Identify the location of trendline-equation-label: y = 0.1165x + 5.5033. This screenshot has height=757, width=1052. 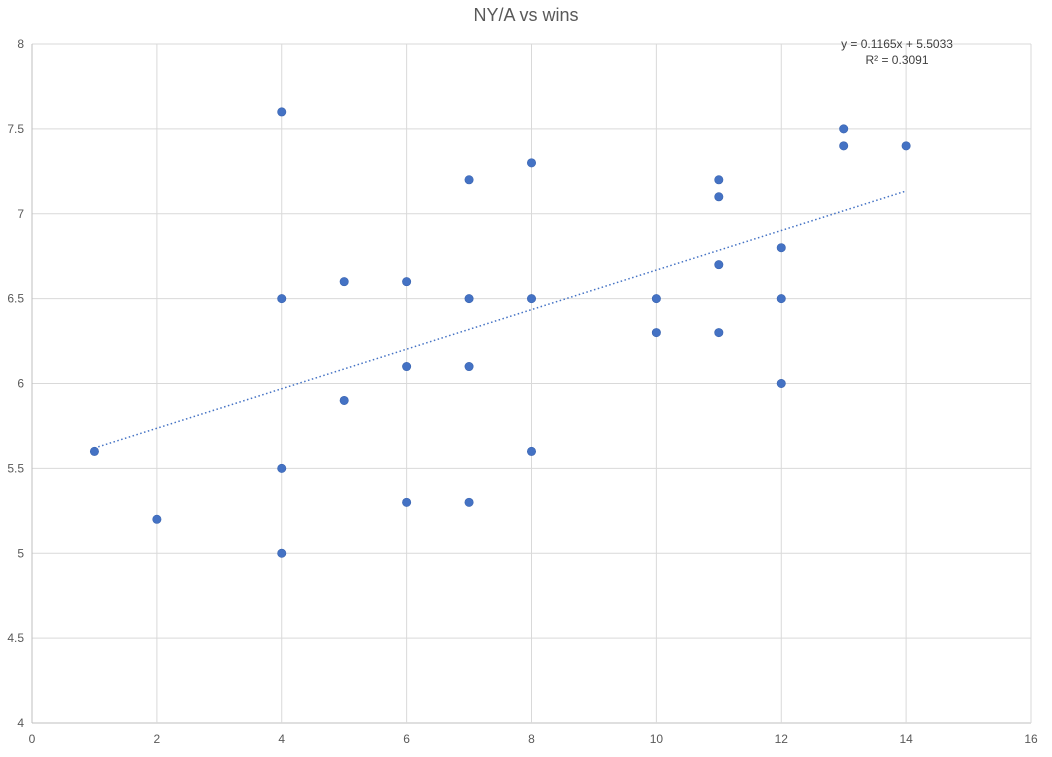
(897, 44).